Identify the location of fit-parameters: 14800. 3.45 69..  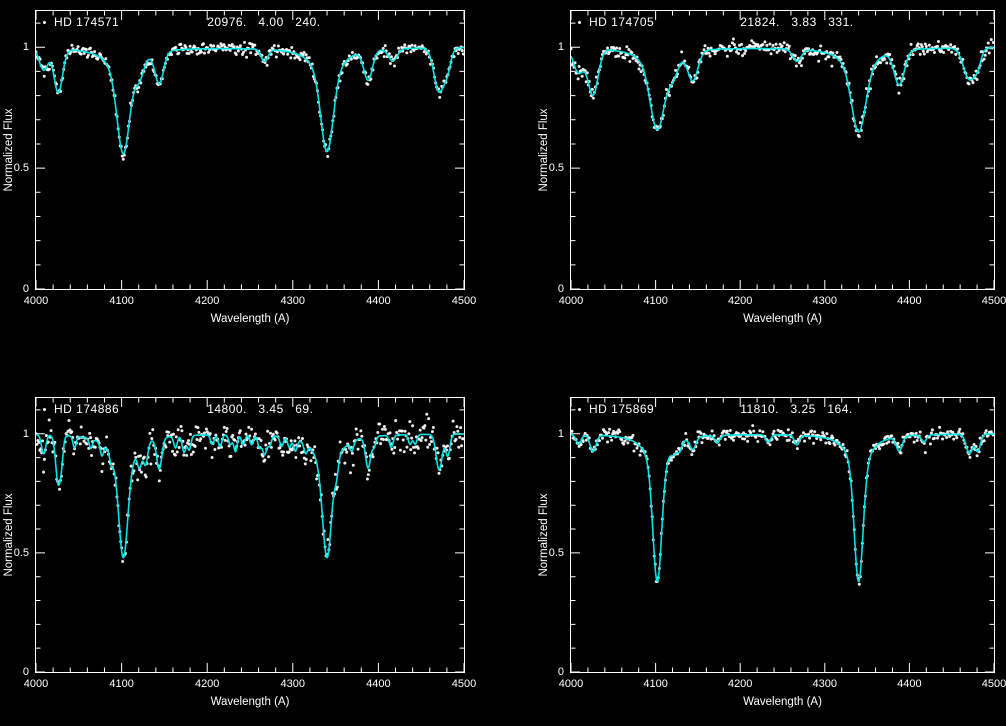
(260, 409).